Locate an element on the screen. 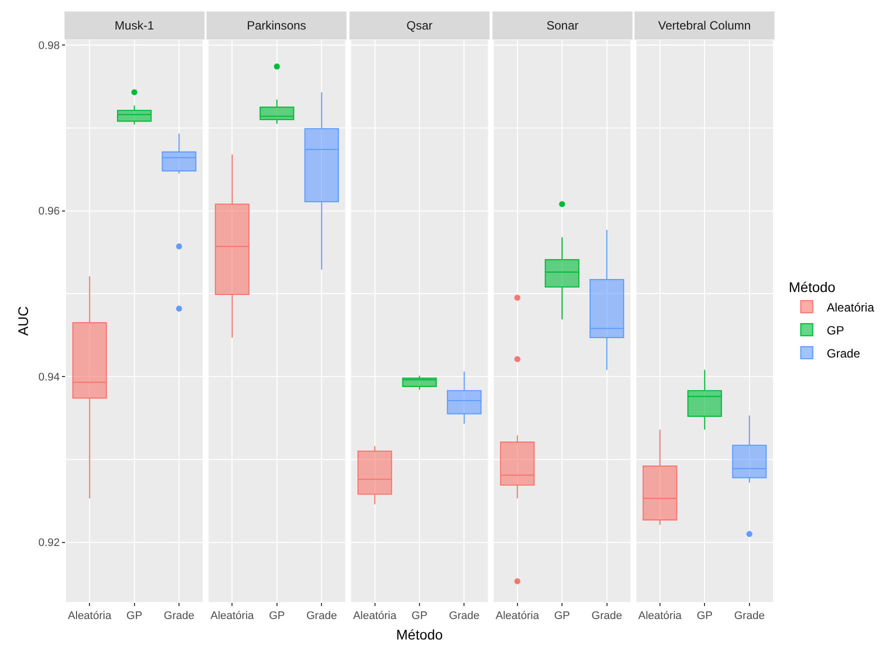  chart-title: Vertebral Column is located at coordinates (704, 25).